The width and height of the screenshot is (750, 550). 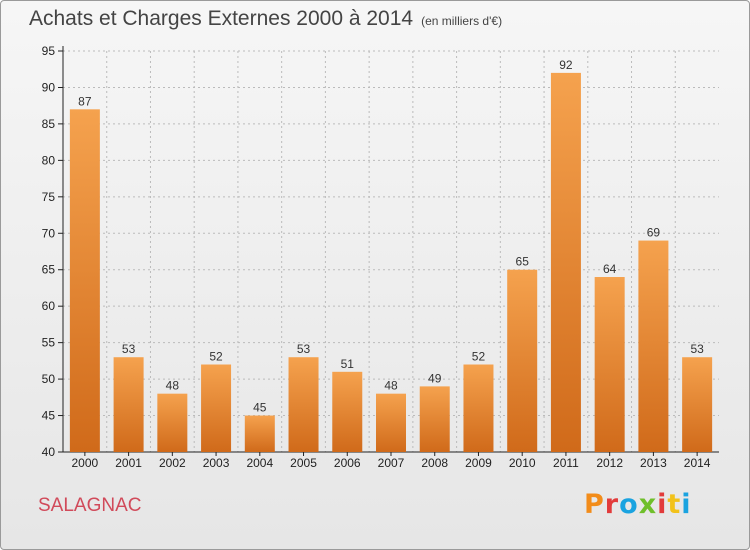 I want to click on x-tick-label-2014: 2014, so click(x=697, y=463).